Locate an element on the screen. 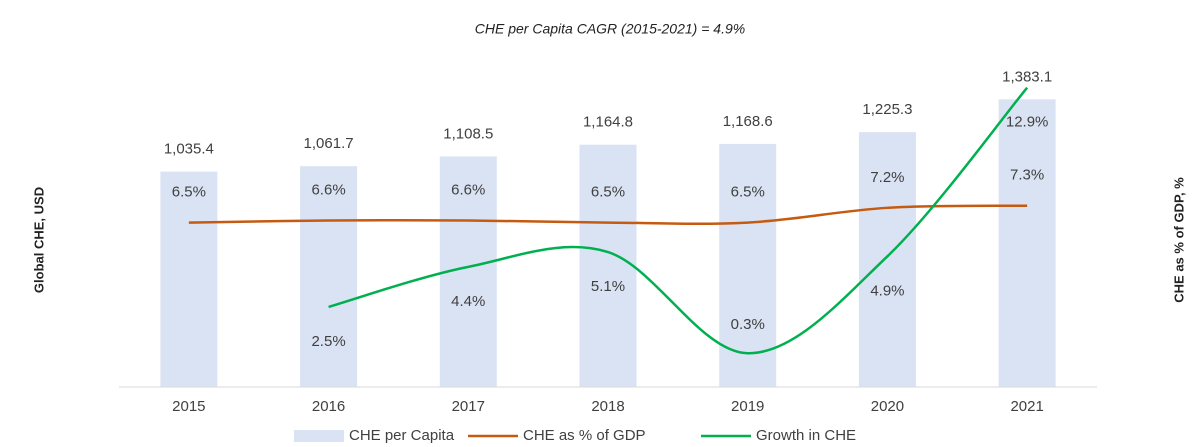 This screenshot has height=447, width=1201. chart-title: CHE per Capita CAGR (2015-2021) = 4.9% is located at coordinates (610, 29).